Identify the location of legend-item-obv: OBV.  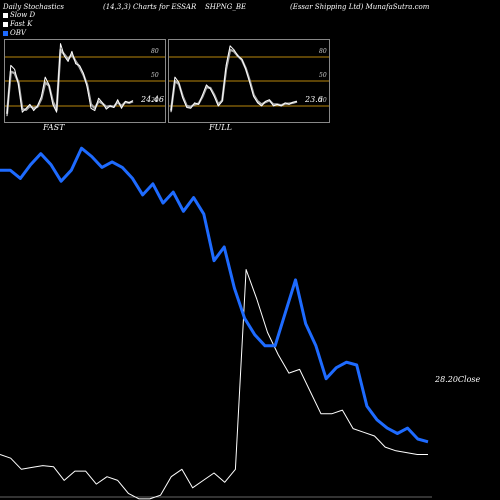
(14, 33).